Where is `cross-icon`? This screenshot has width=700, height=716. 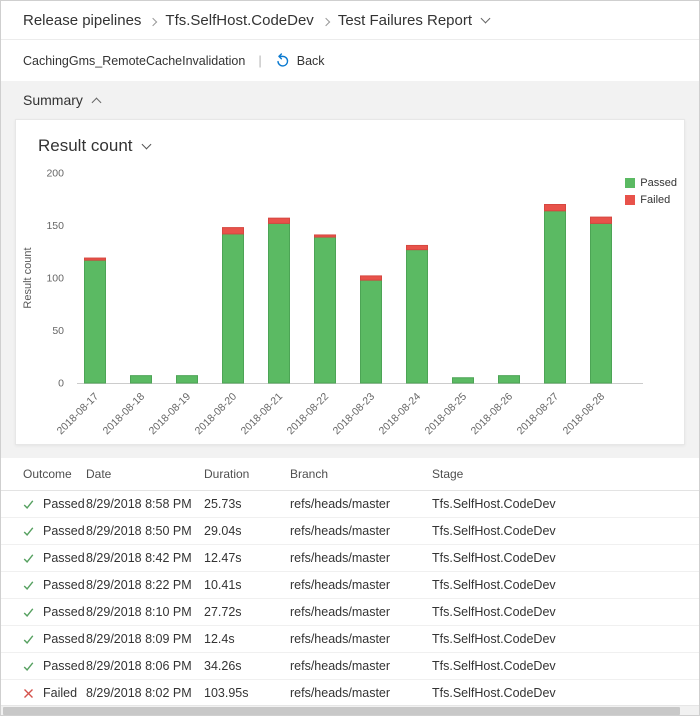 cross-icon is located at coordinates (28, 693).